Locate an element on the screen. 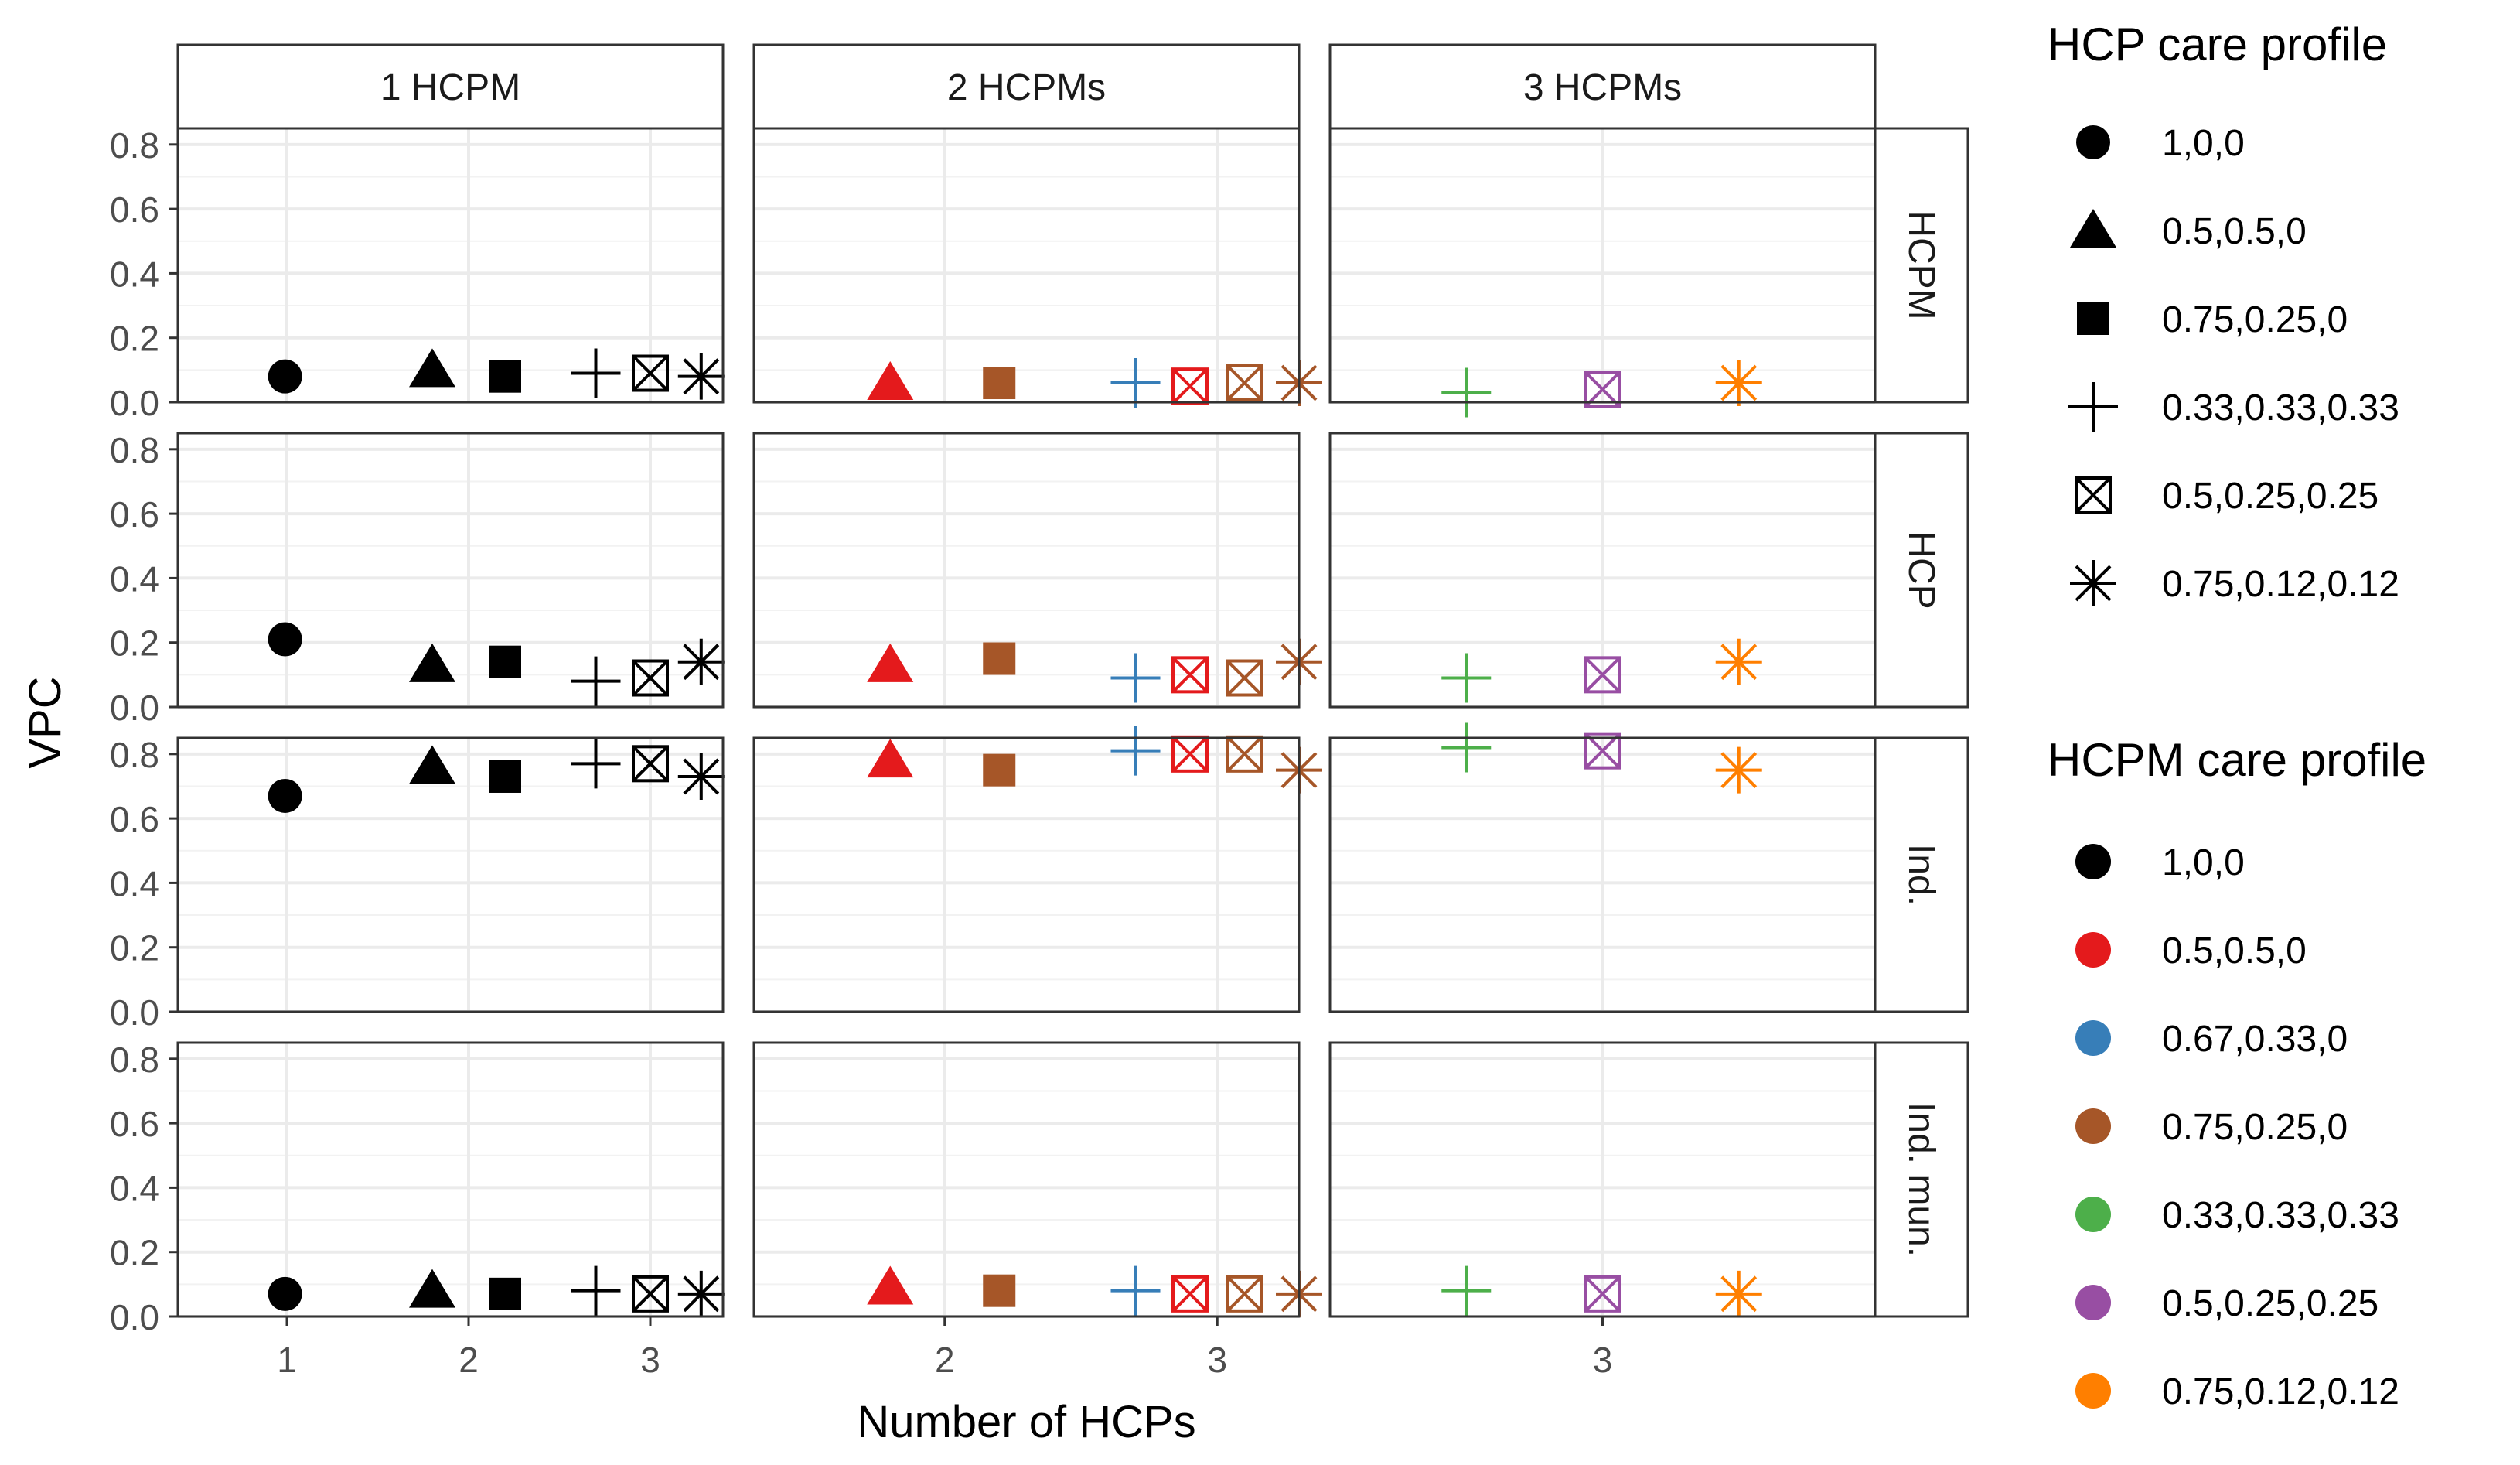 Image resolution: width=2520 pixels, height=1465 pixels. panel-indmun-col3 is located at coordinates (1602, 1179).